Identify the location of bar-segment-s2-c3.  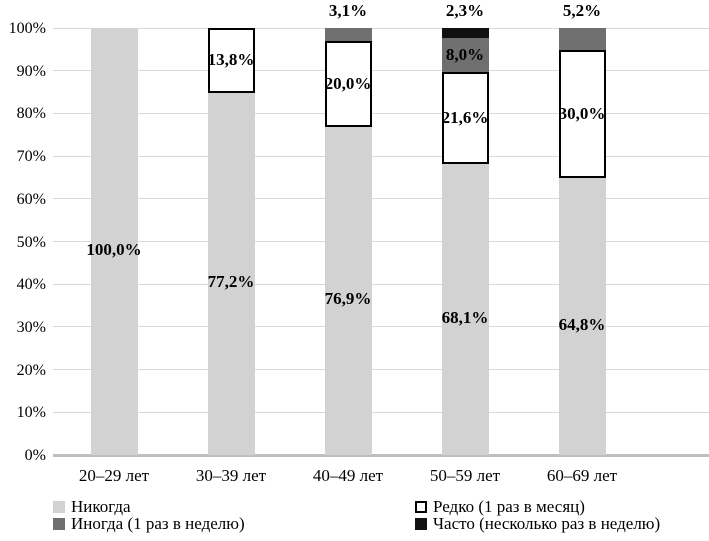
(465, 54).